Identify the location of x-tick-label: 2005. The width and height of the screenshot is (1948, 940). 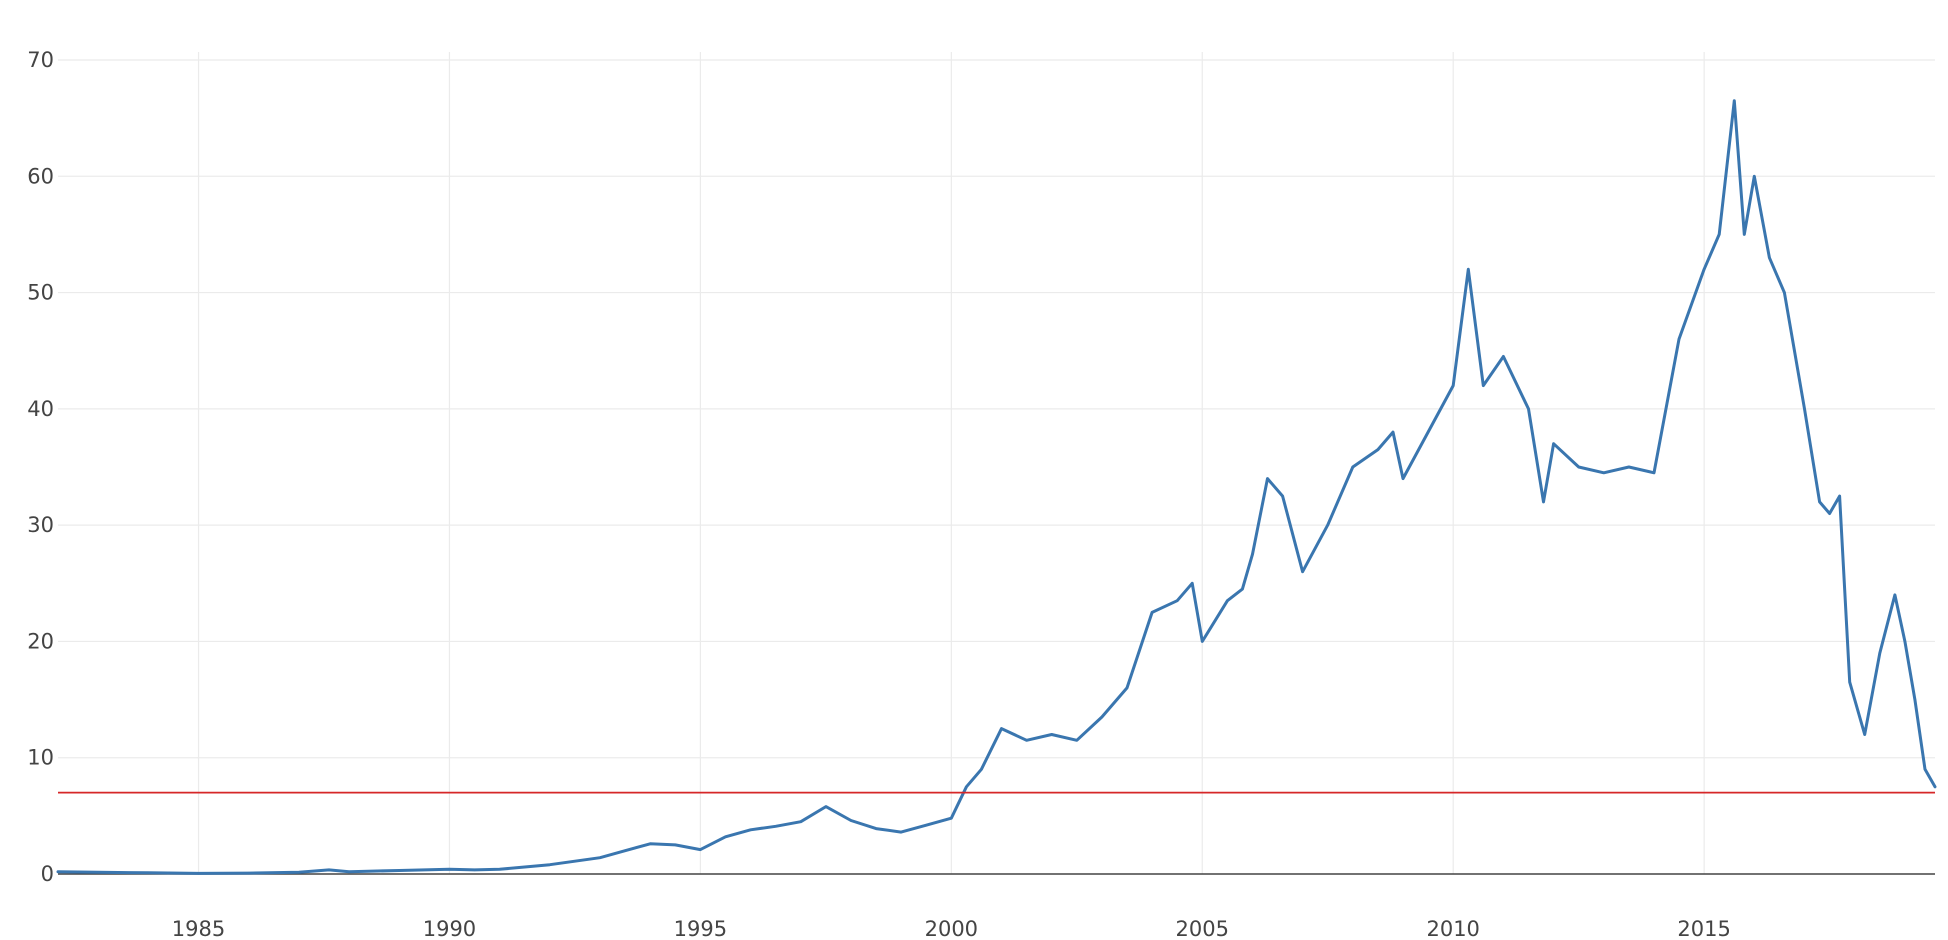
(1202, 928).